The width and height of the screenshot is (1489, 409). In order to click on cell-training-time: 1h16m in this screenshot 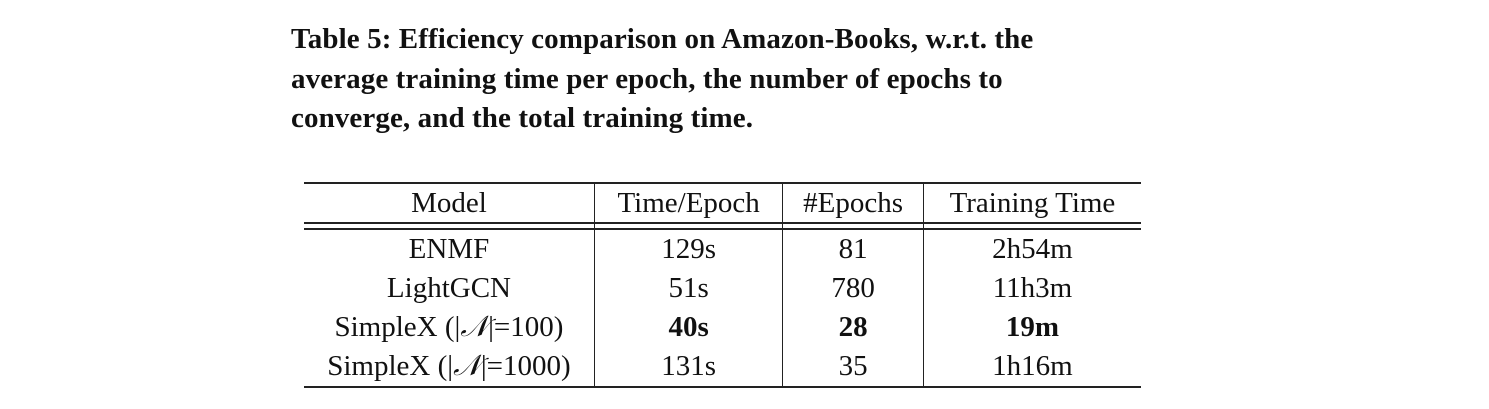, I will do `click(1031, 367)`.